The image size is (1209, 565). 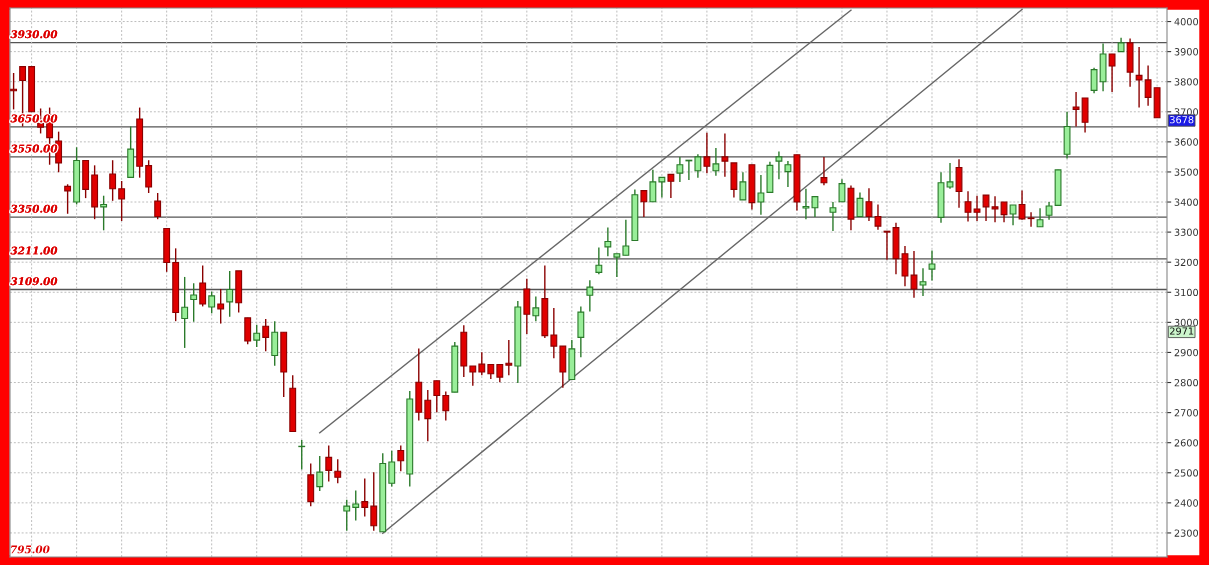 What do you see at coordinates (1186, 232) in the screenshot?
I see `y-tick-label: 3300` at bounding box center [1186, 232].